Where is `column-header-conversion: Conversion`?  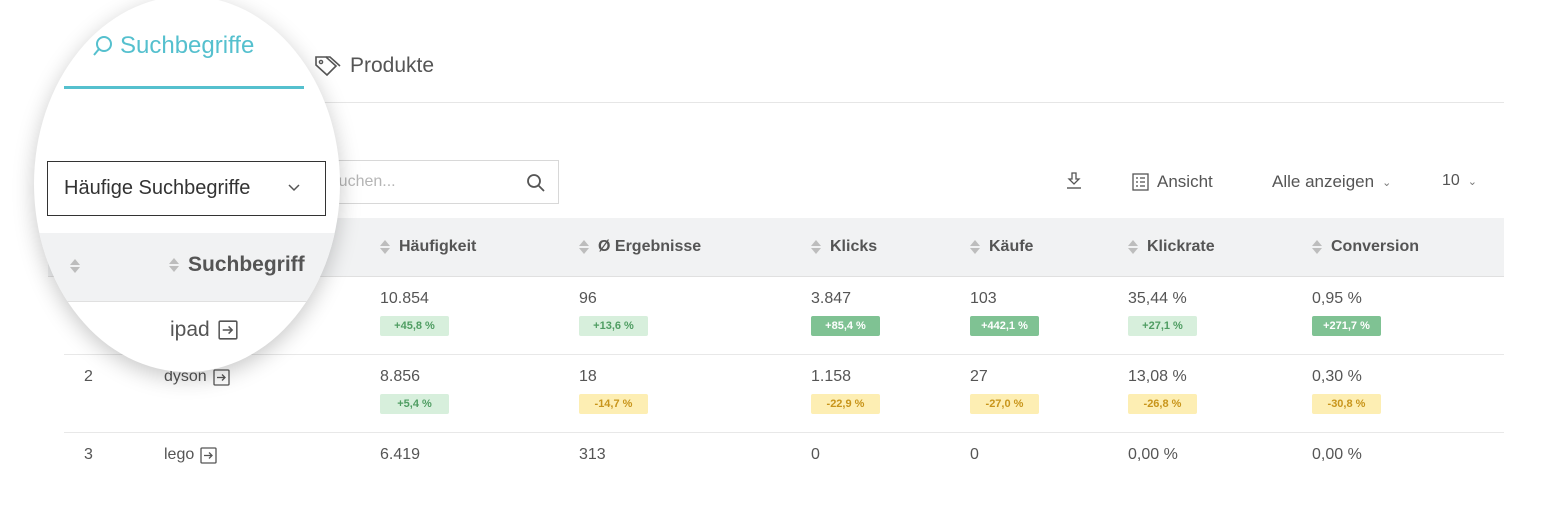
column-header-conversion: Conversion is located at coordinates (1365, 247).